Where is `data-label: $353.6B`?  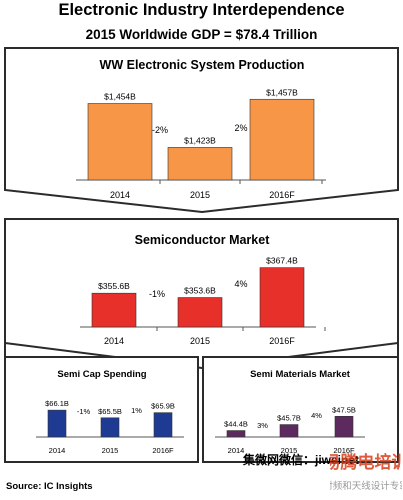
data-label: $353.6B is located at coordinates (200, 291).